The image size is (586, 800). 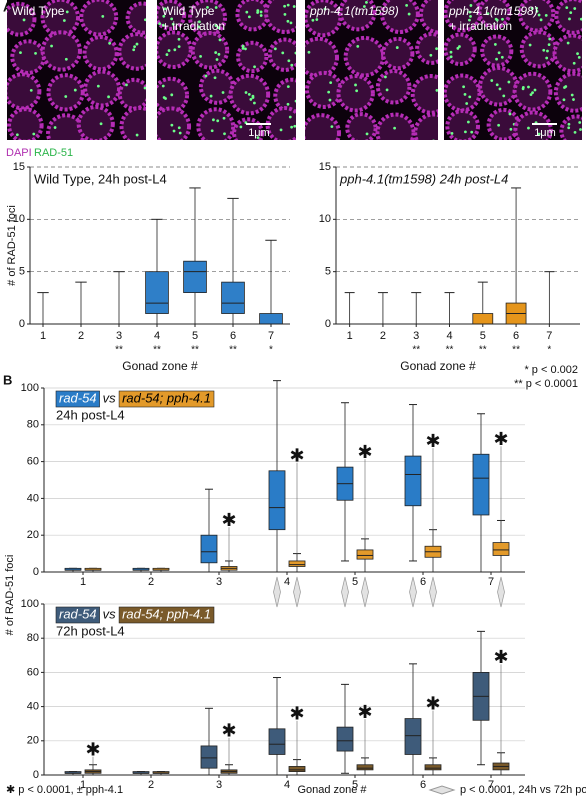 I want to click on legend-label: rad-54, so click(x=78, y=397).